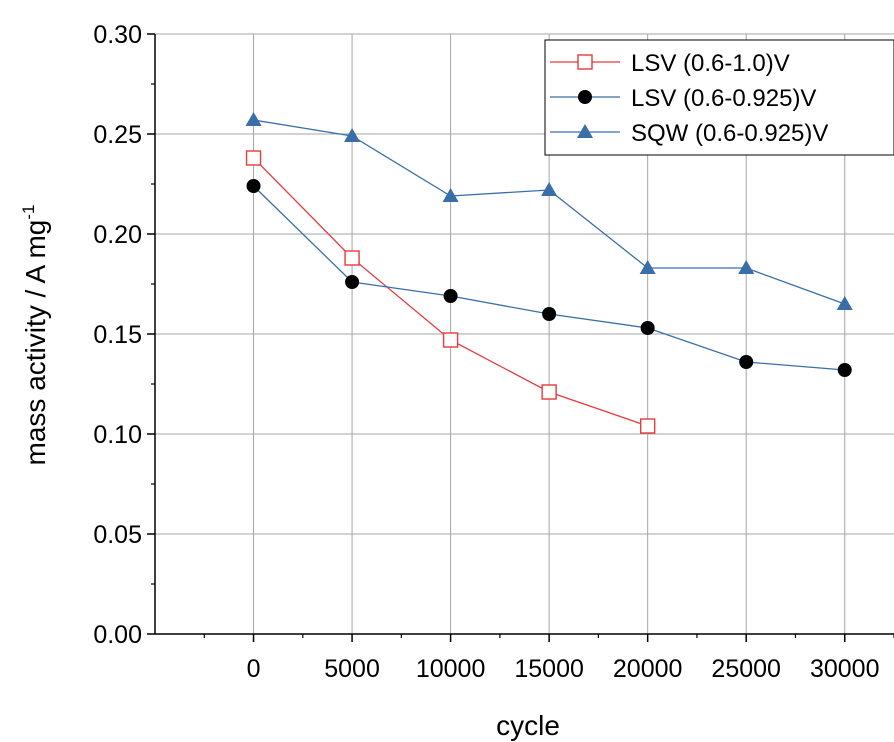  What do you see at coordinates (648, 669) in the screenshot?
I see `x-tick-label-4: 20000` at bounding box center [648, 669].